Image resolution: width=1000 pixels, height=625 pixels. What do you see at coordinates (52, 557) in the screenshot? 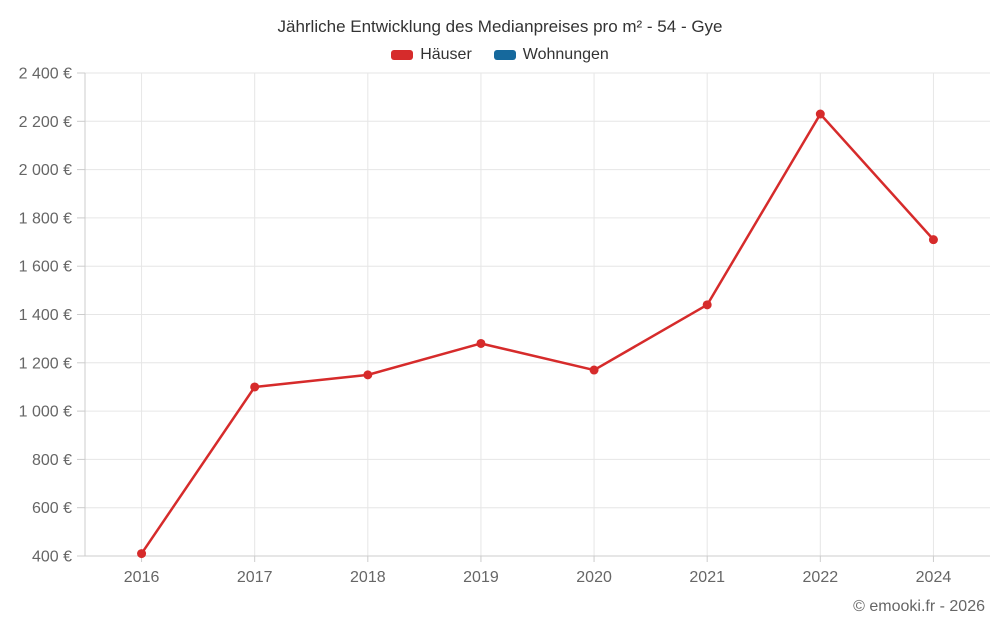
I see `y-axis-label: 400 €` at bounding box center [52, 557].